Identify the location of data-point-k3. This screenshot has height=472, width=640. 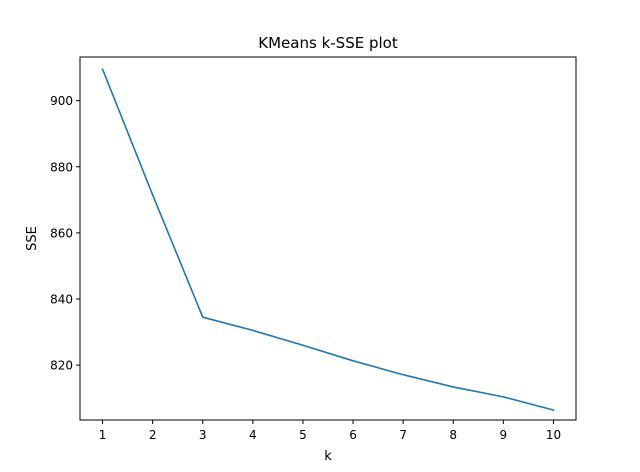
(202, 317).